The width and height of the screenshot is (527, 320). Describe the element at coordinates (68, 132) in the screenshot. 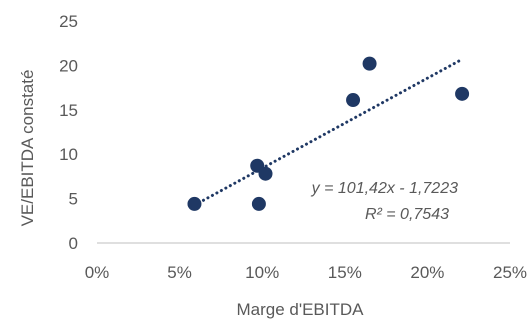

I see `y-axis-tick-labels: 0 5 10 15 20 25` at that location.